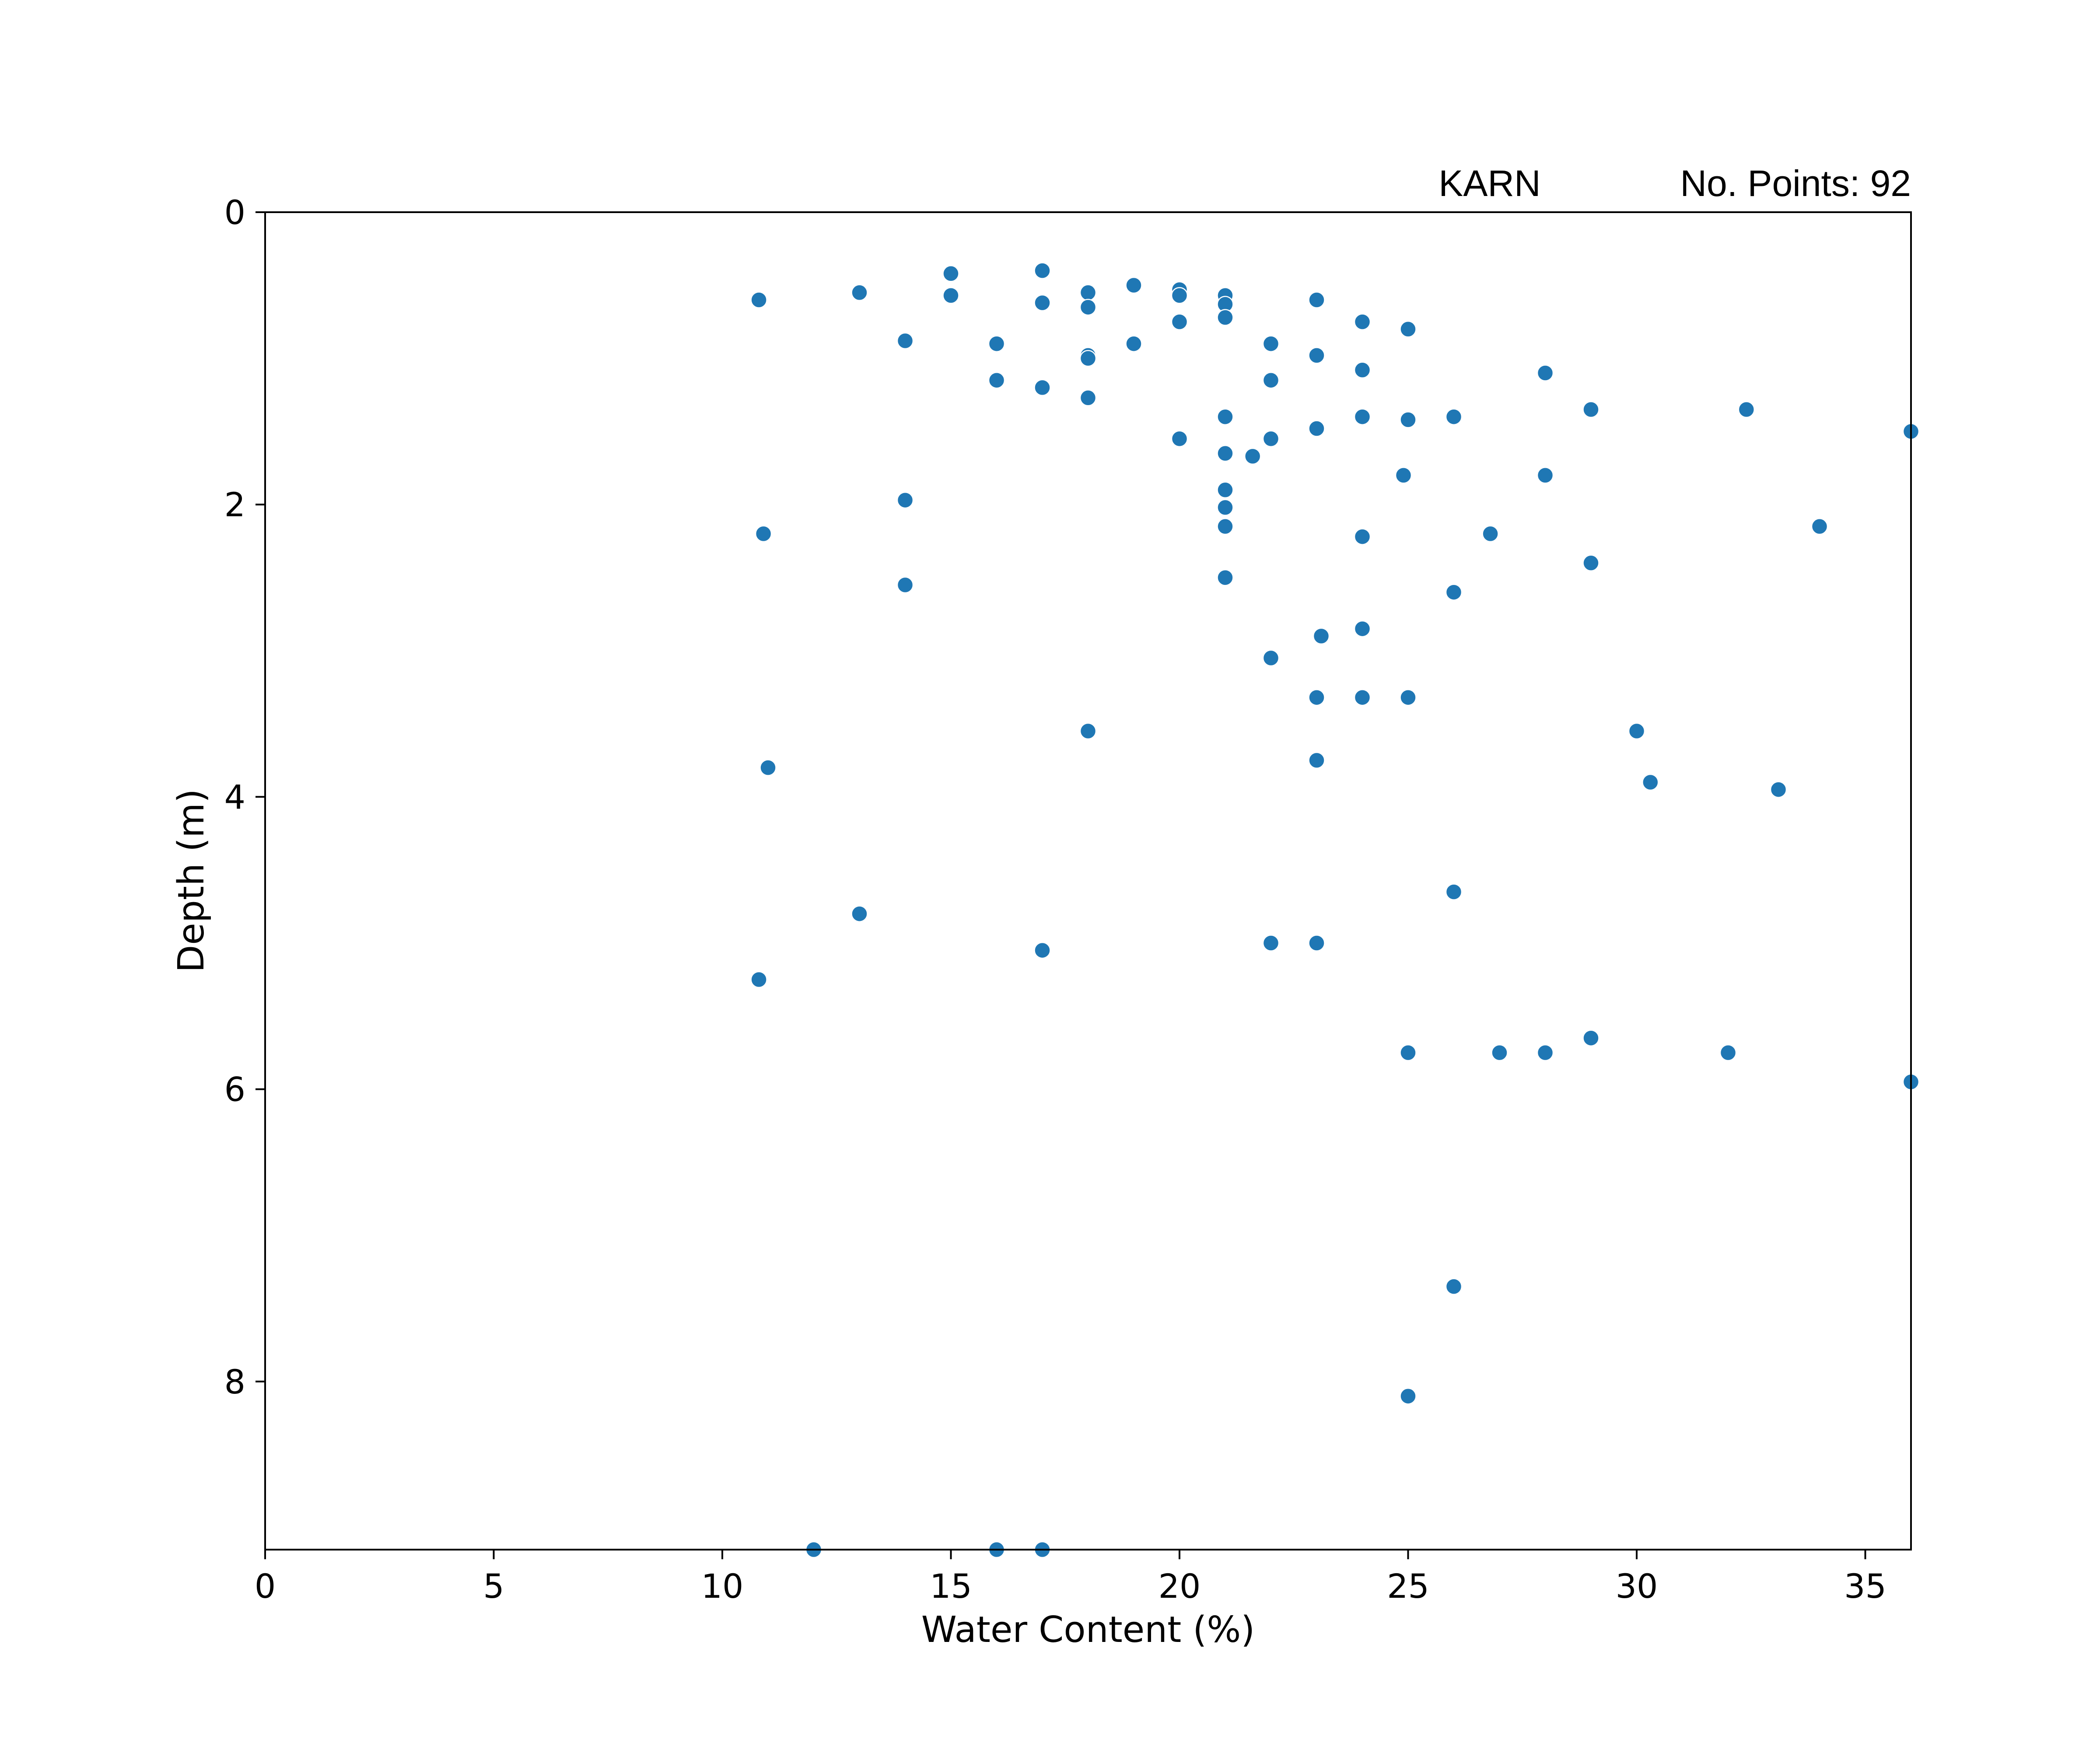 The image size is (2100, 1750). I want to click on y-tick-label: 2, so click(234, 504).